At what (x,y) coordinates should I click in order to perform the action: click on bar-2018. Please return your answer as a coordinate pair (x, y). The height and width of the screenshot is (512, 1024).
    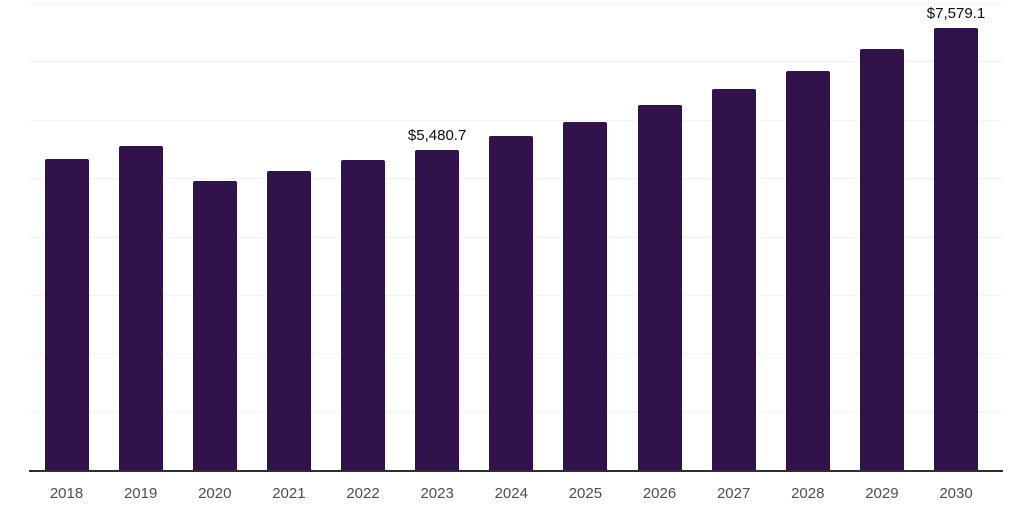
    Looking at the image, I should click on (66, 314).